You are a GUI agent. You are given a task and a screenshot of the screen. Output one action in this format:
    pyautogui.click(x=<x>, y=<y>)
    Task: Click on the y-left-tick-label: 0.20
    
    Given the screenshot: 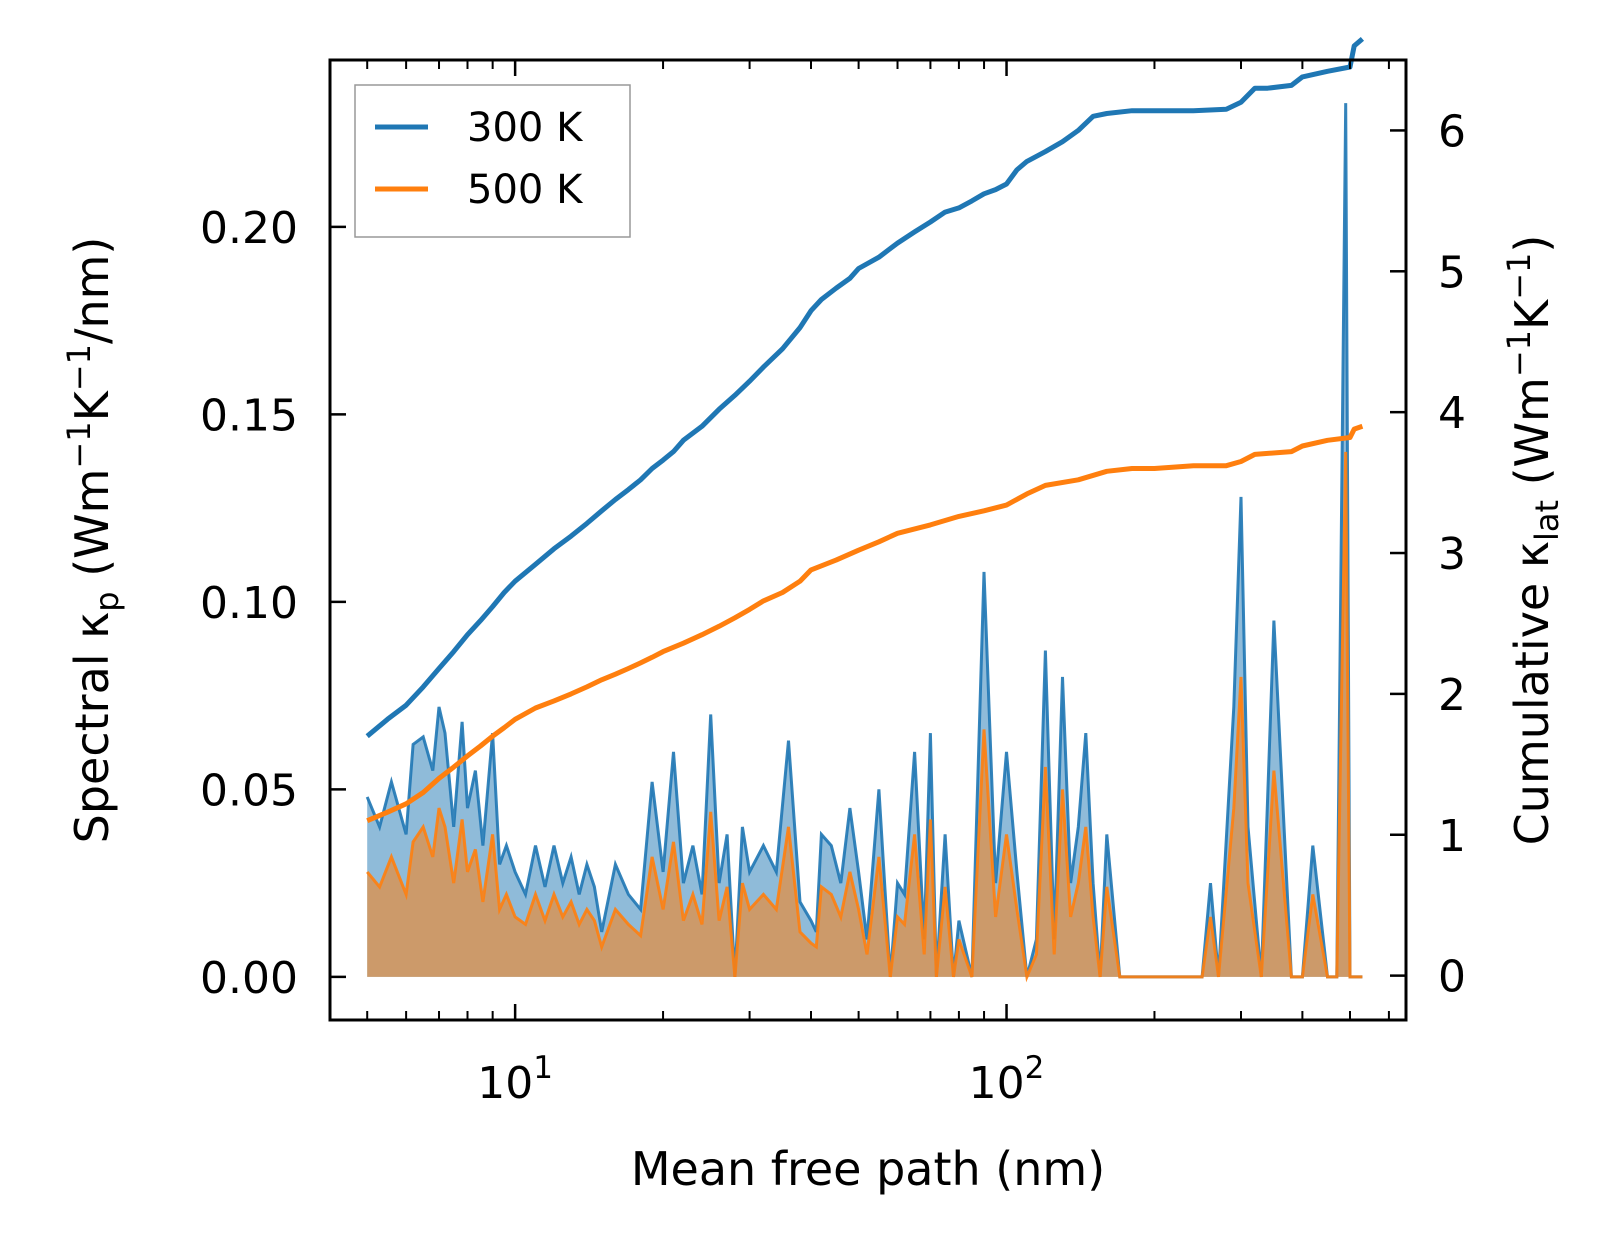 What is the action you would take?
    pyautogui.click(x=249, y=228)
    